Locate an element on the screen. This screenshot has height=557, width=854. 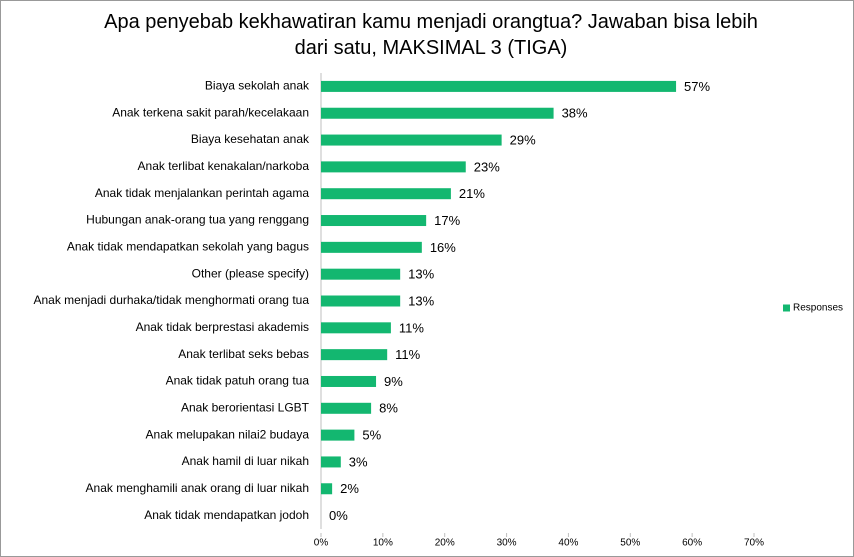
value-label: 5% is located at coordinates (371, 435).